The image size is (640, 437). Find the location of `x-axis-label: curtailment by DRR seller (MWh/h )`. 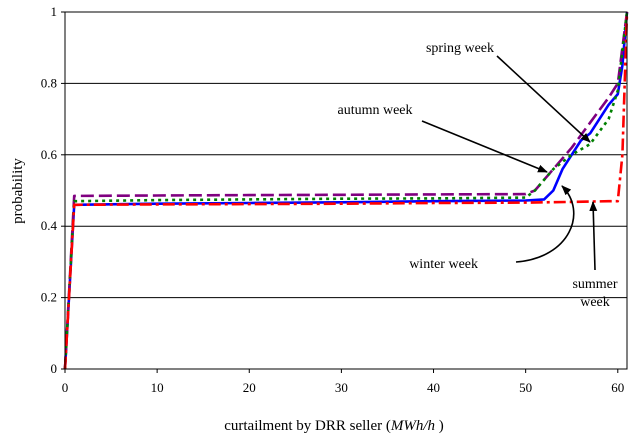

x-axis-label: curtailment by DRR seller (MWh/h ) is located at coordinates (334, 426).